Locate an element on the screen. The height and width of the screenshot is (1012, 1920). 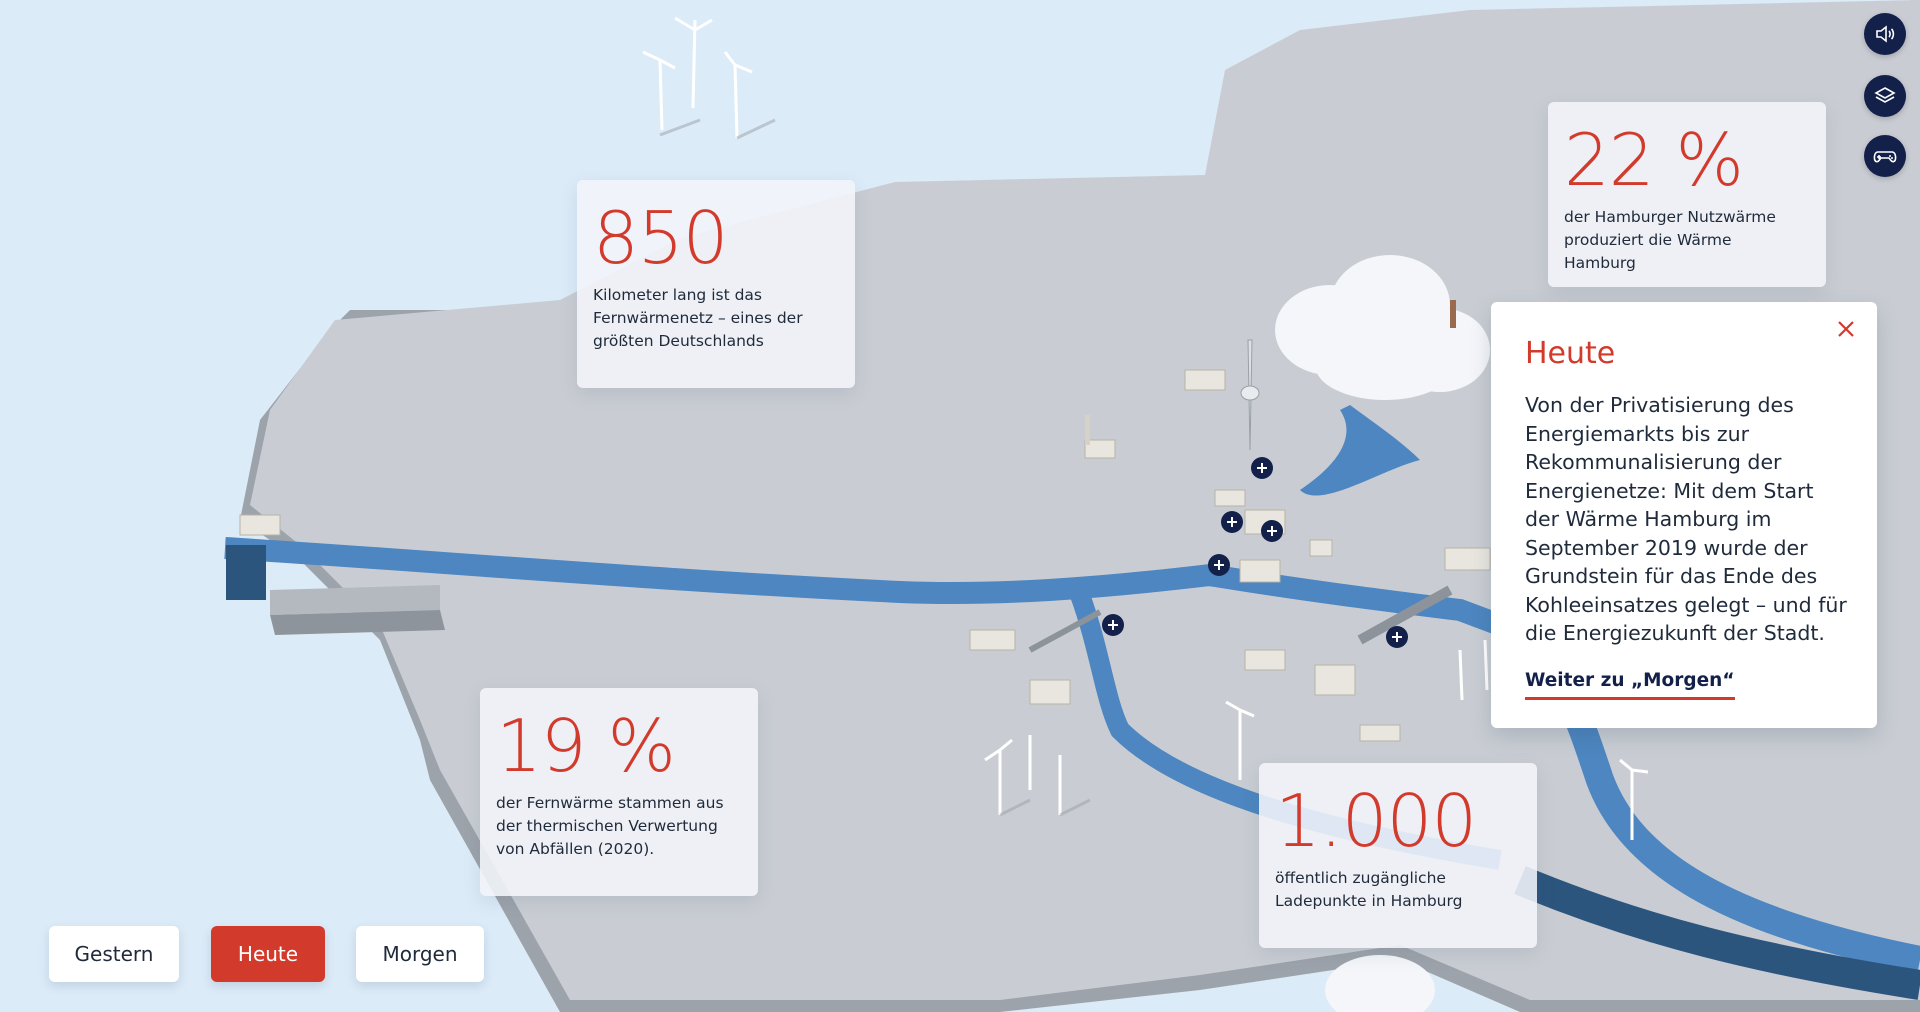
stat-value: 22 % is located at coordinates (1654, 160).